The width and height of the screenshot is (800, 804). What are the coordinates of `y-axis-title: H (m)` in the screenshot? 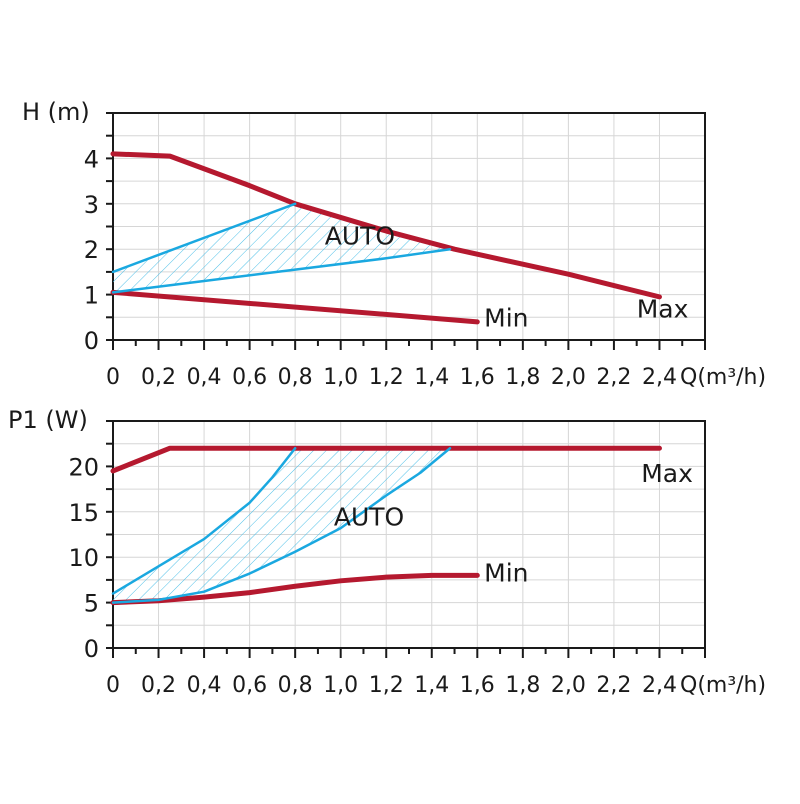 It's located at (56, 112).